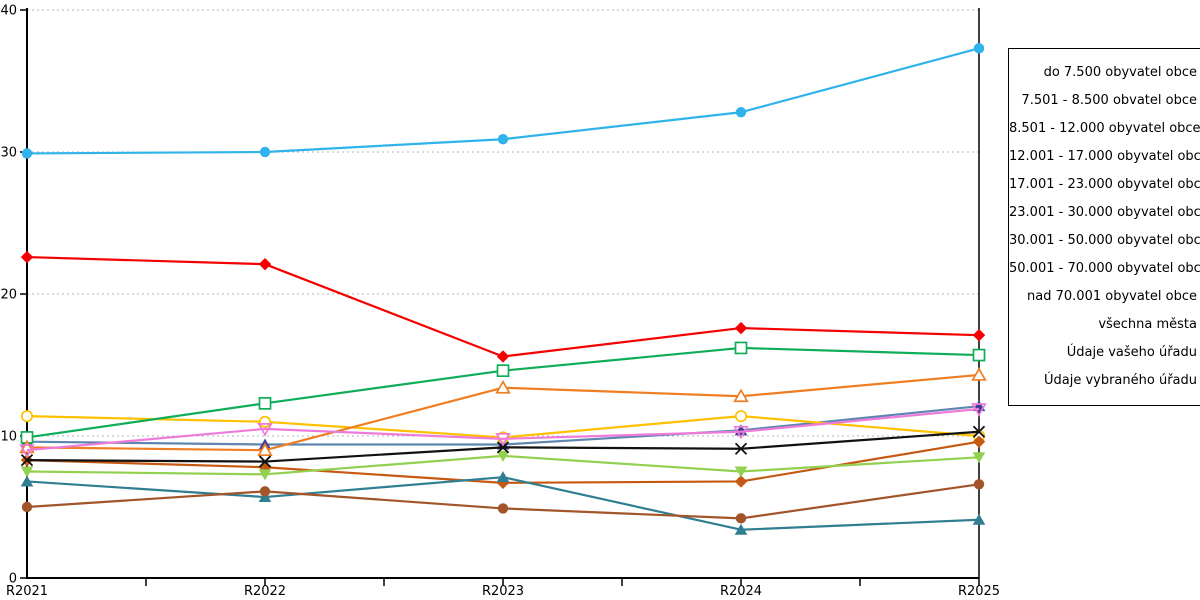 This screenshot has width=1200, height=600. Describe the element at coordinates (1147, 324) in the screenshot. I see `legend-item: všechna města` at that location.